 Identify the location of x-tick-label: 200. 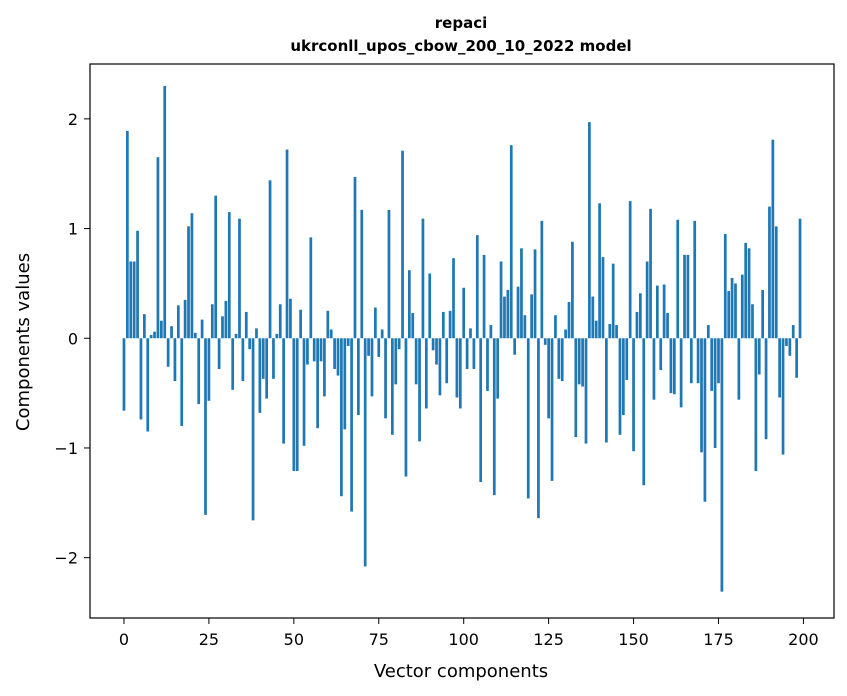
(803, 639).